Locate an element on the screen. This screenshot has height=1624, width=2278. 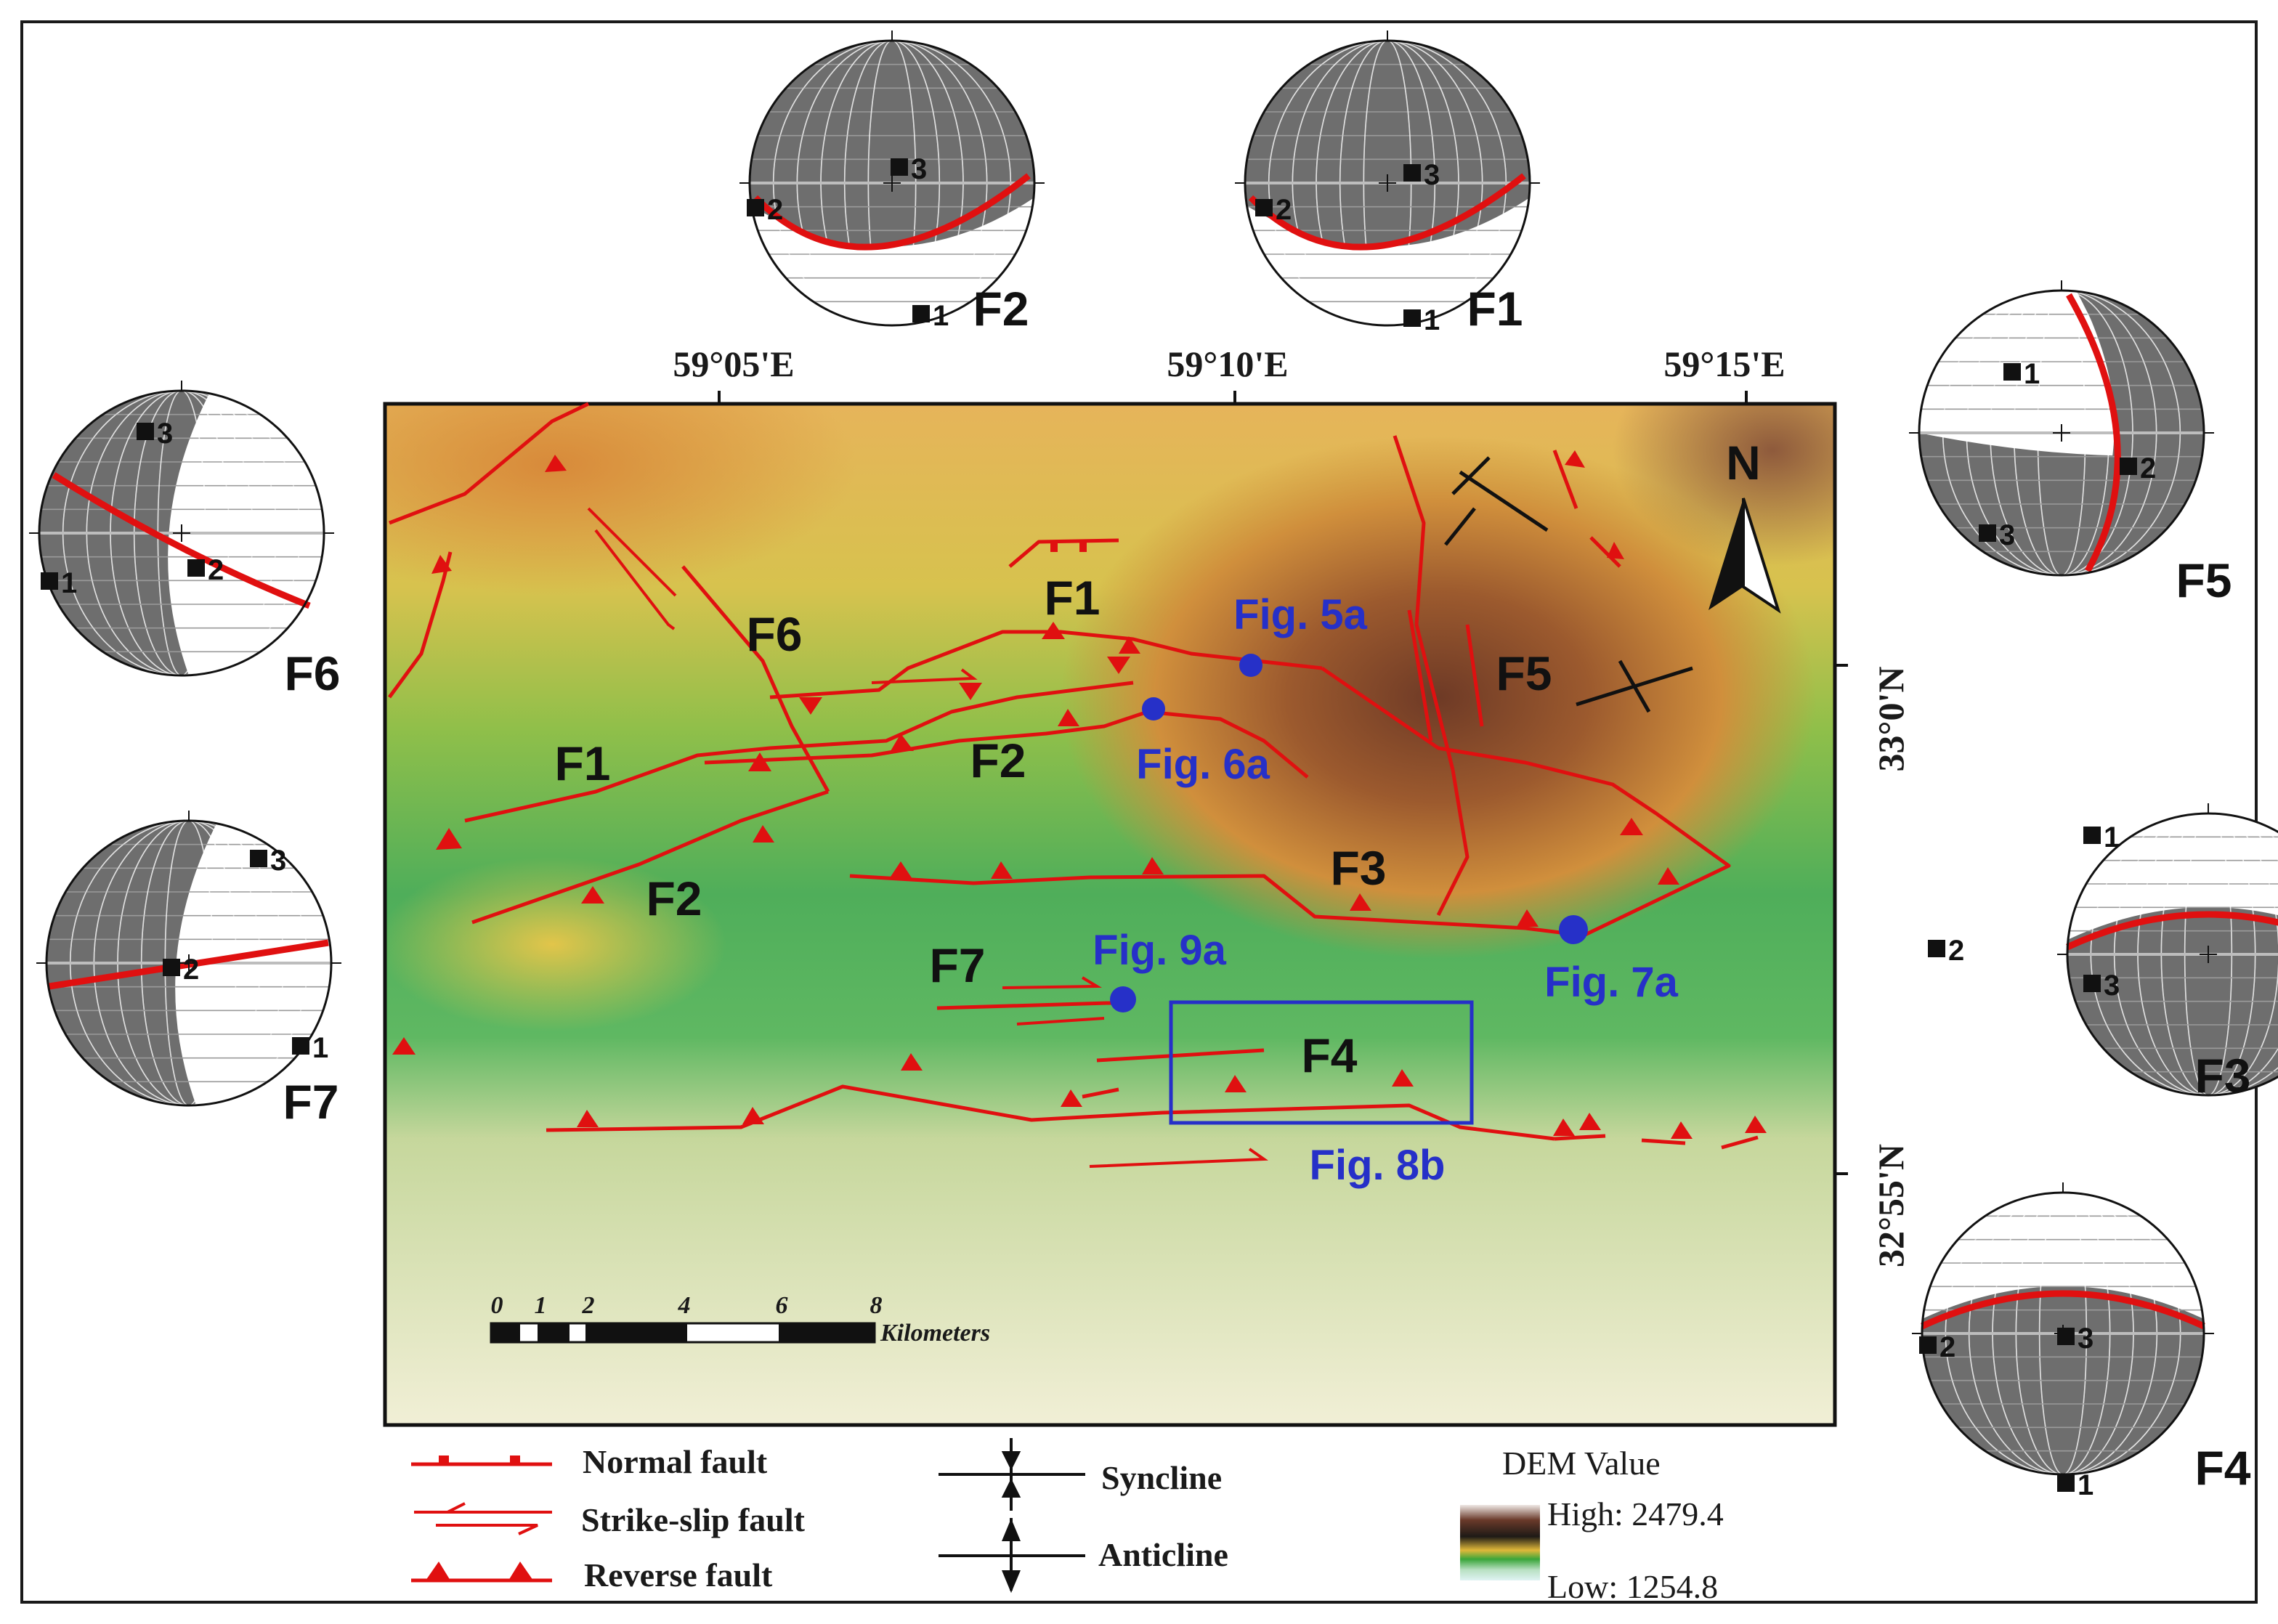
north-arrow-left is located at coordinates (1726, 554).